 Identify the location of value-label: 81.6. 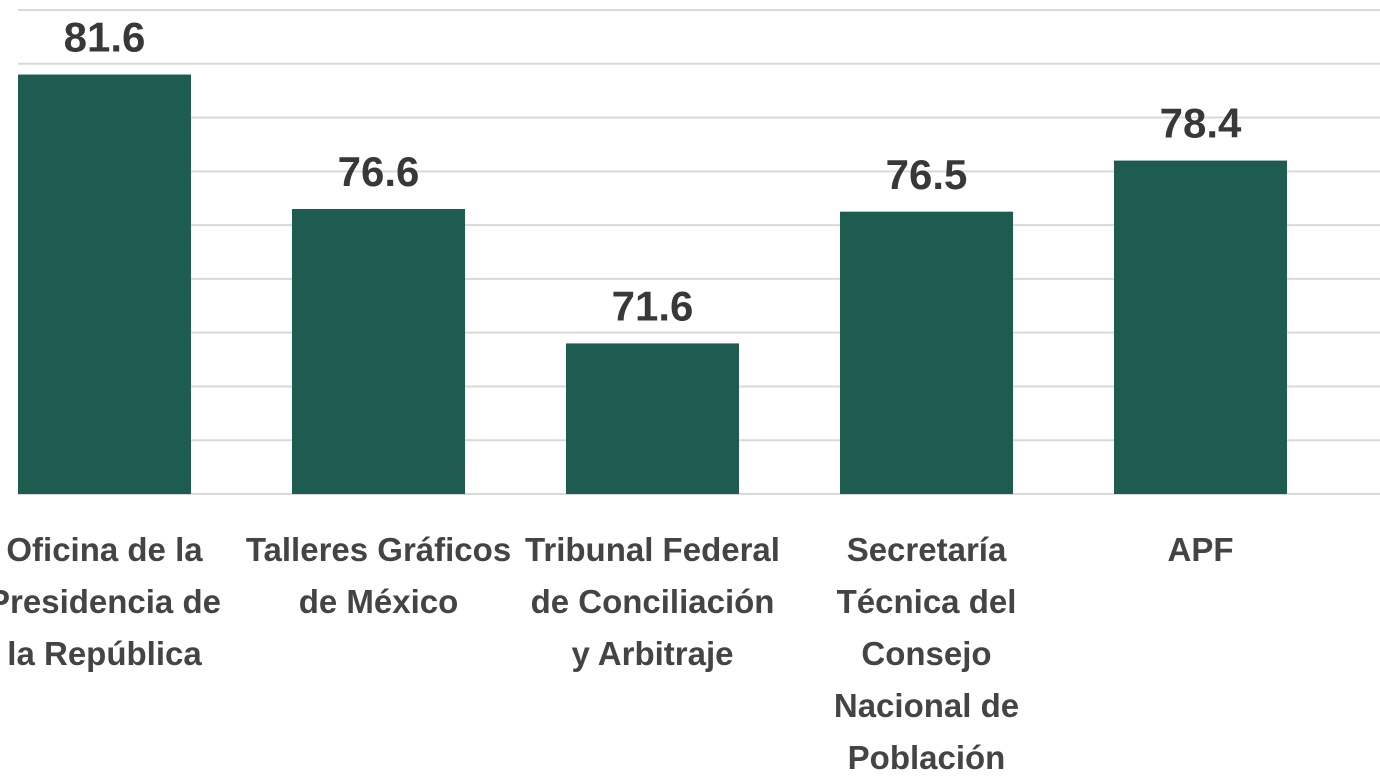
(105, 37).